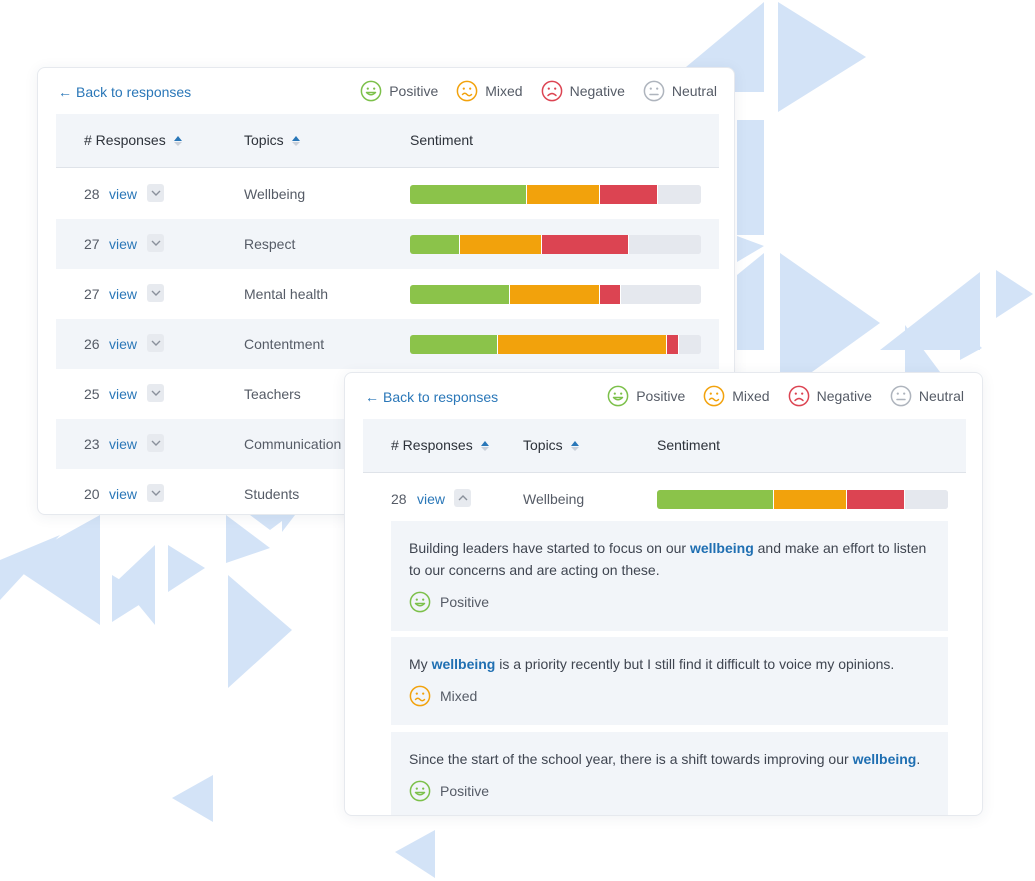 The width and height of the screenshot is (1035, 881). Describe the element at coordinates (272, 494) in the screenshot. I see `topic-name: Students` at that location.